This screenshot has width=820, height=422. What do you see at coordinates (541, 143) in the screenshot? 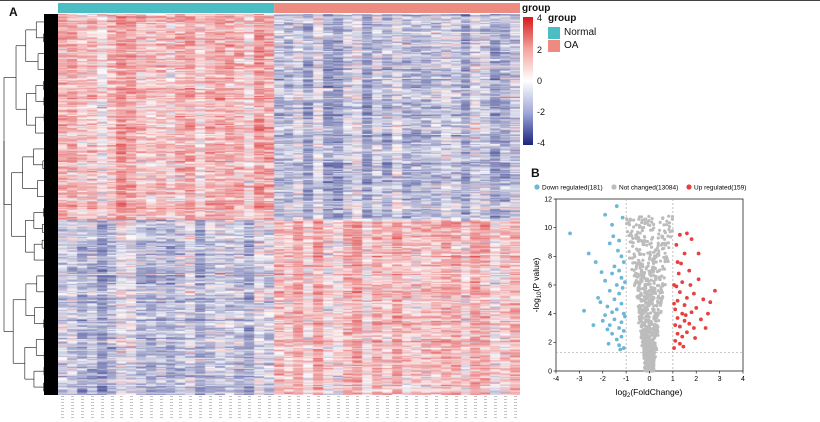
I see `colorbar-tick-minus4: -4` at bounding box center [541, 143].